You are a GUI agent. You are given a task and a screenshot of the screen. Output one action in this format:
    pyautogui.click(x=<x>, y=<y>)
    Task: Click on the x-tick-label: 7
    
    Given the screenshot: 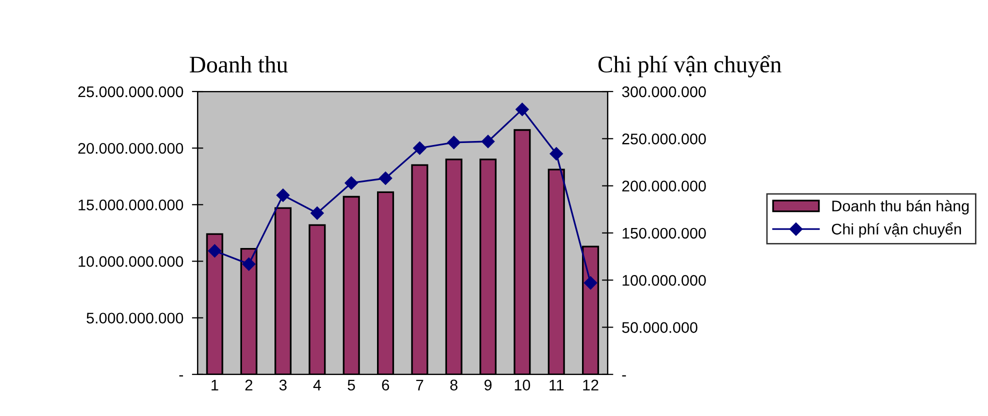 What is the action you would take?
    pyautogui.click(x=420, y=385)
    